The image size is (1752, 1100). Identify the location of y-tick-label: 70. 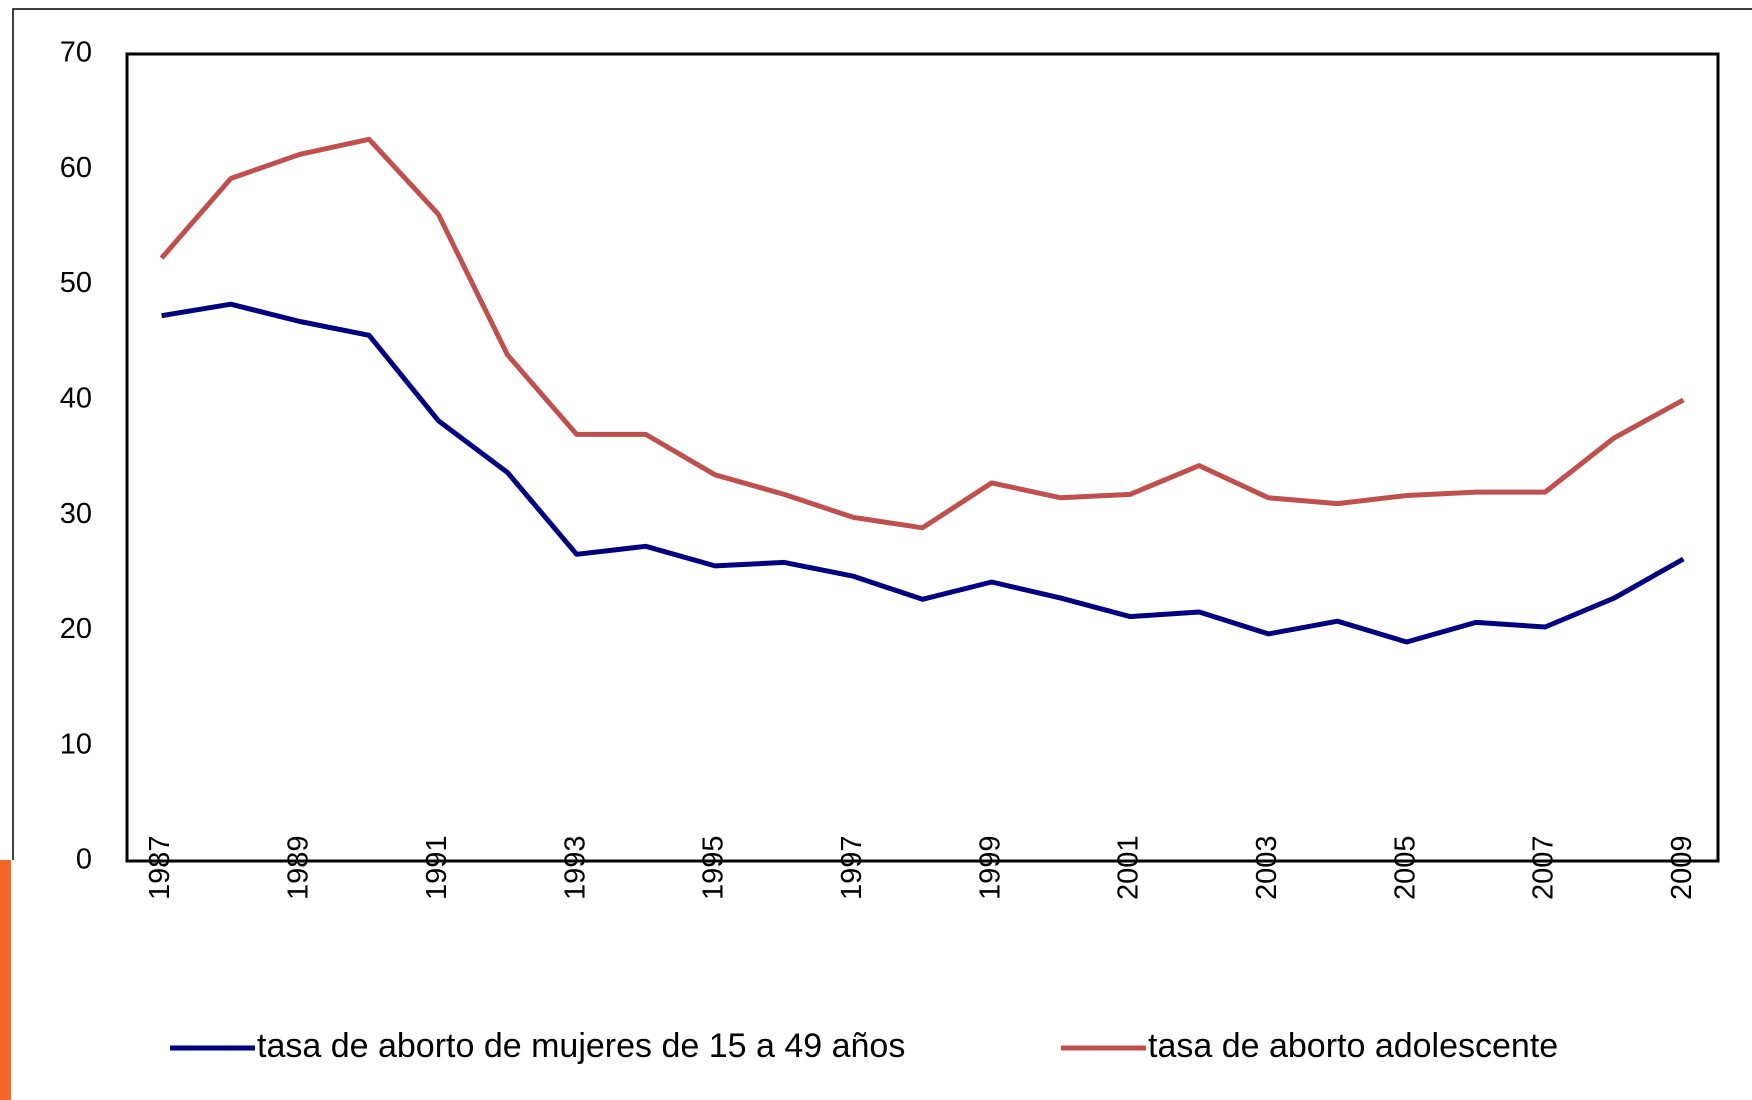
(76, 53).